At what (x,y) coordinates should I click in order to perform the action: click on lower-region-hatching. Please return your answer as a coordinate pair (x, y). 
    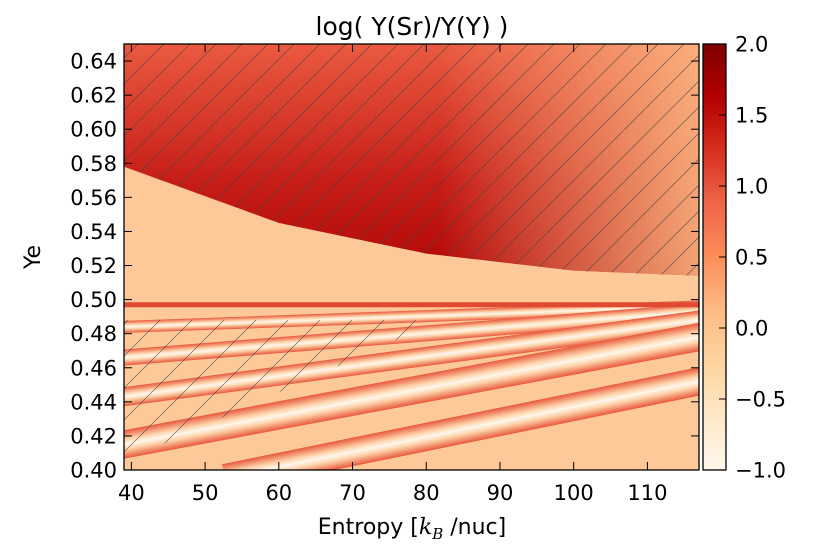
    Looking at the image, I should click on (282, 391).